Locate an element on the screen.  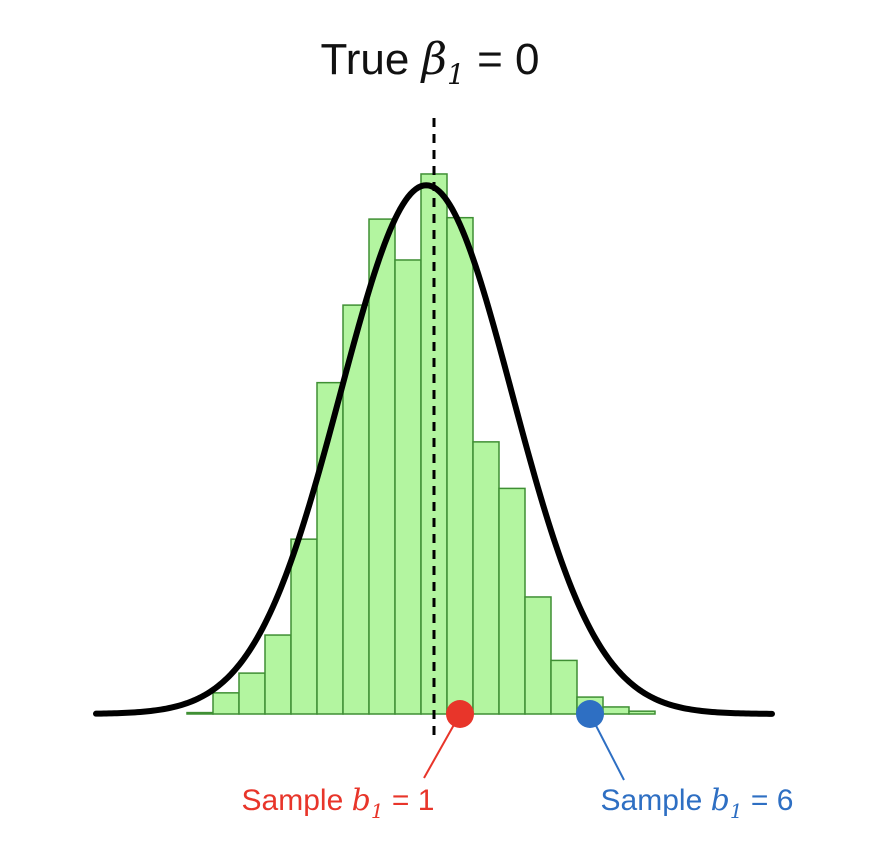
sample-1-label-prefix: Sample is located at coordinates (297, 800).